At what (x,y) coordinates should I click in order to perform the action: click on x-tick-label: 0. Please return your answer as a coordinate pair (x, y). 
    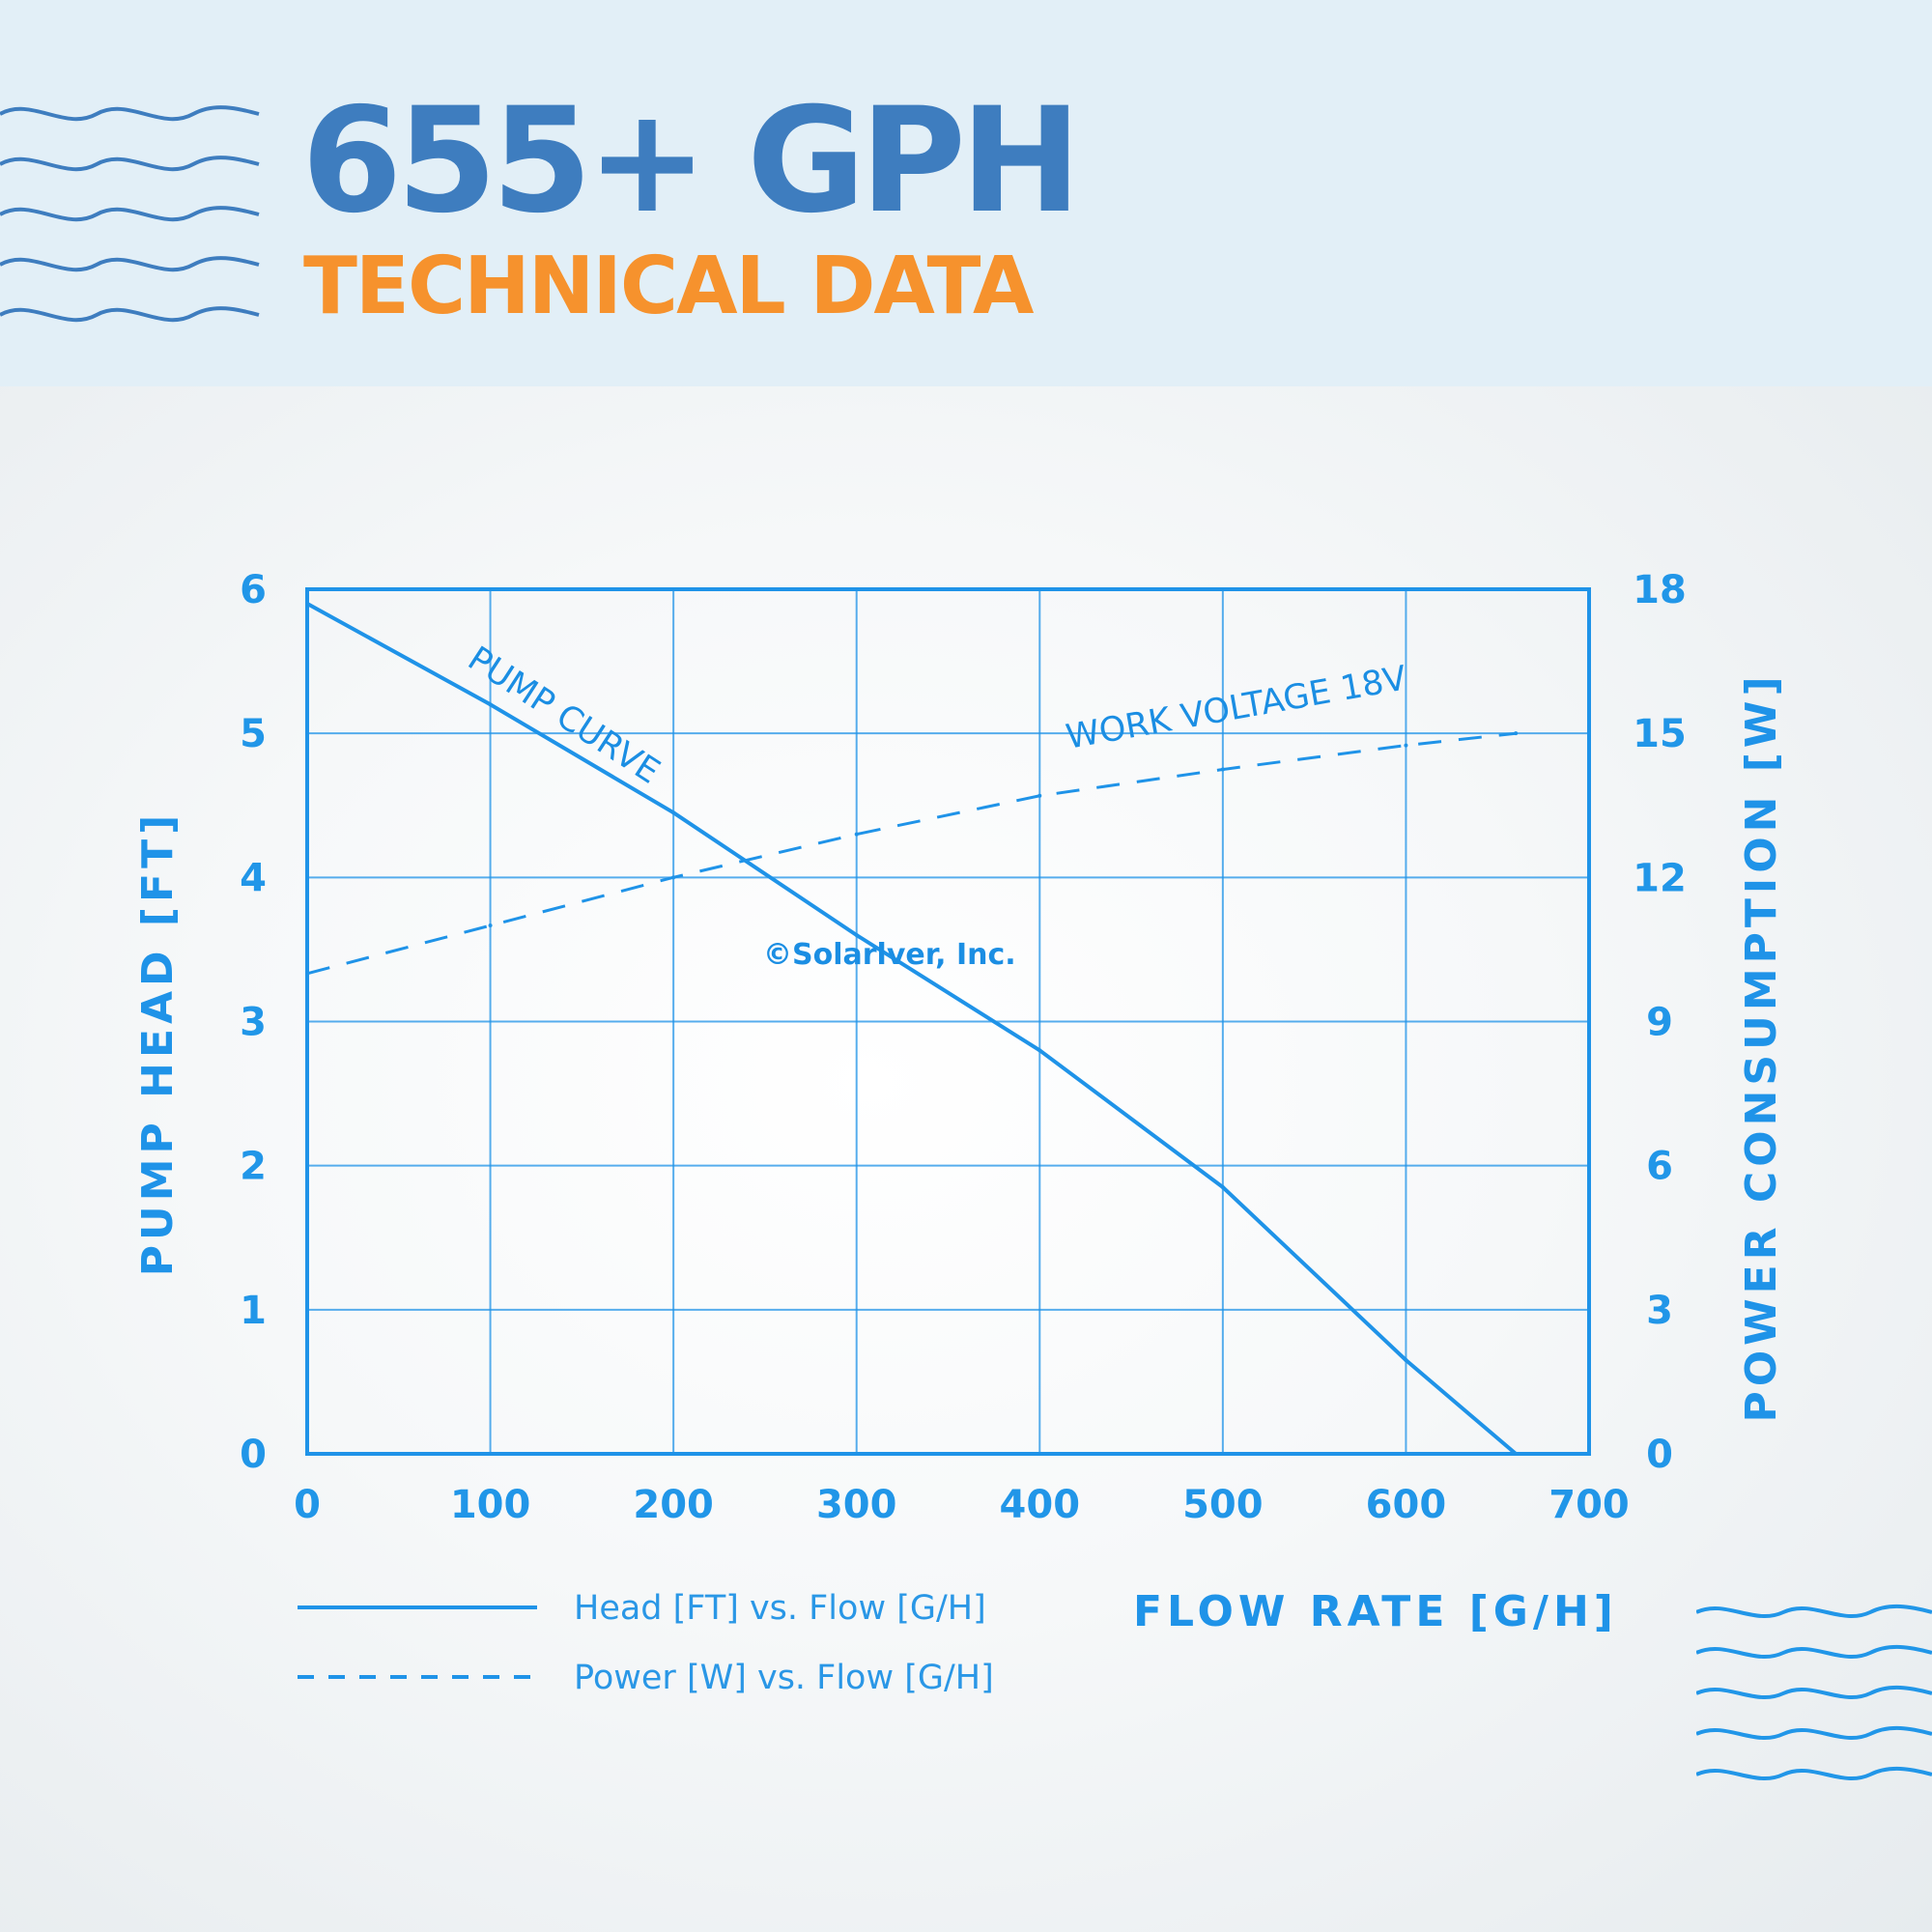
    Looking at the image, I should click on (307, 1505).